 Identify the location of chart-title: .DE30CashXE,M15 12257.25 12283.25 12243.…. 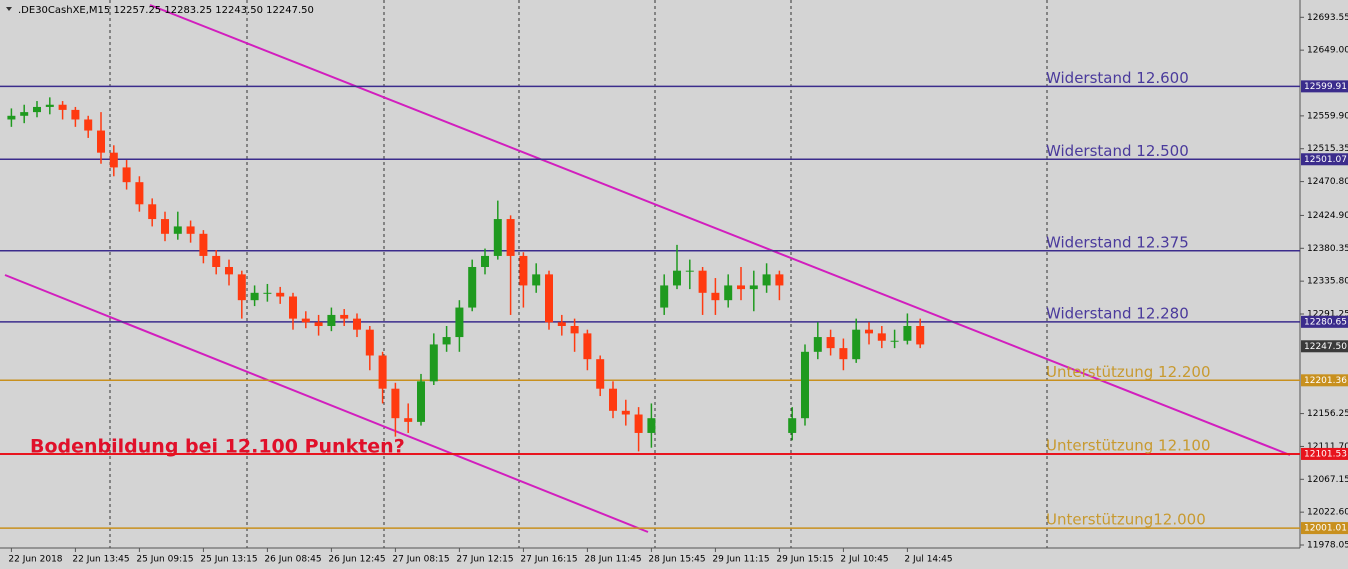
(166, 10).